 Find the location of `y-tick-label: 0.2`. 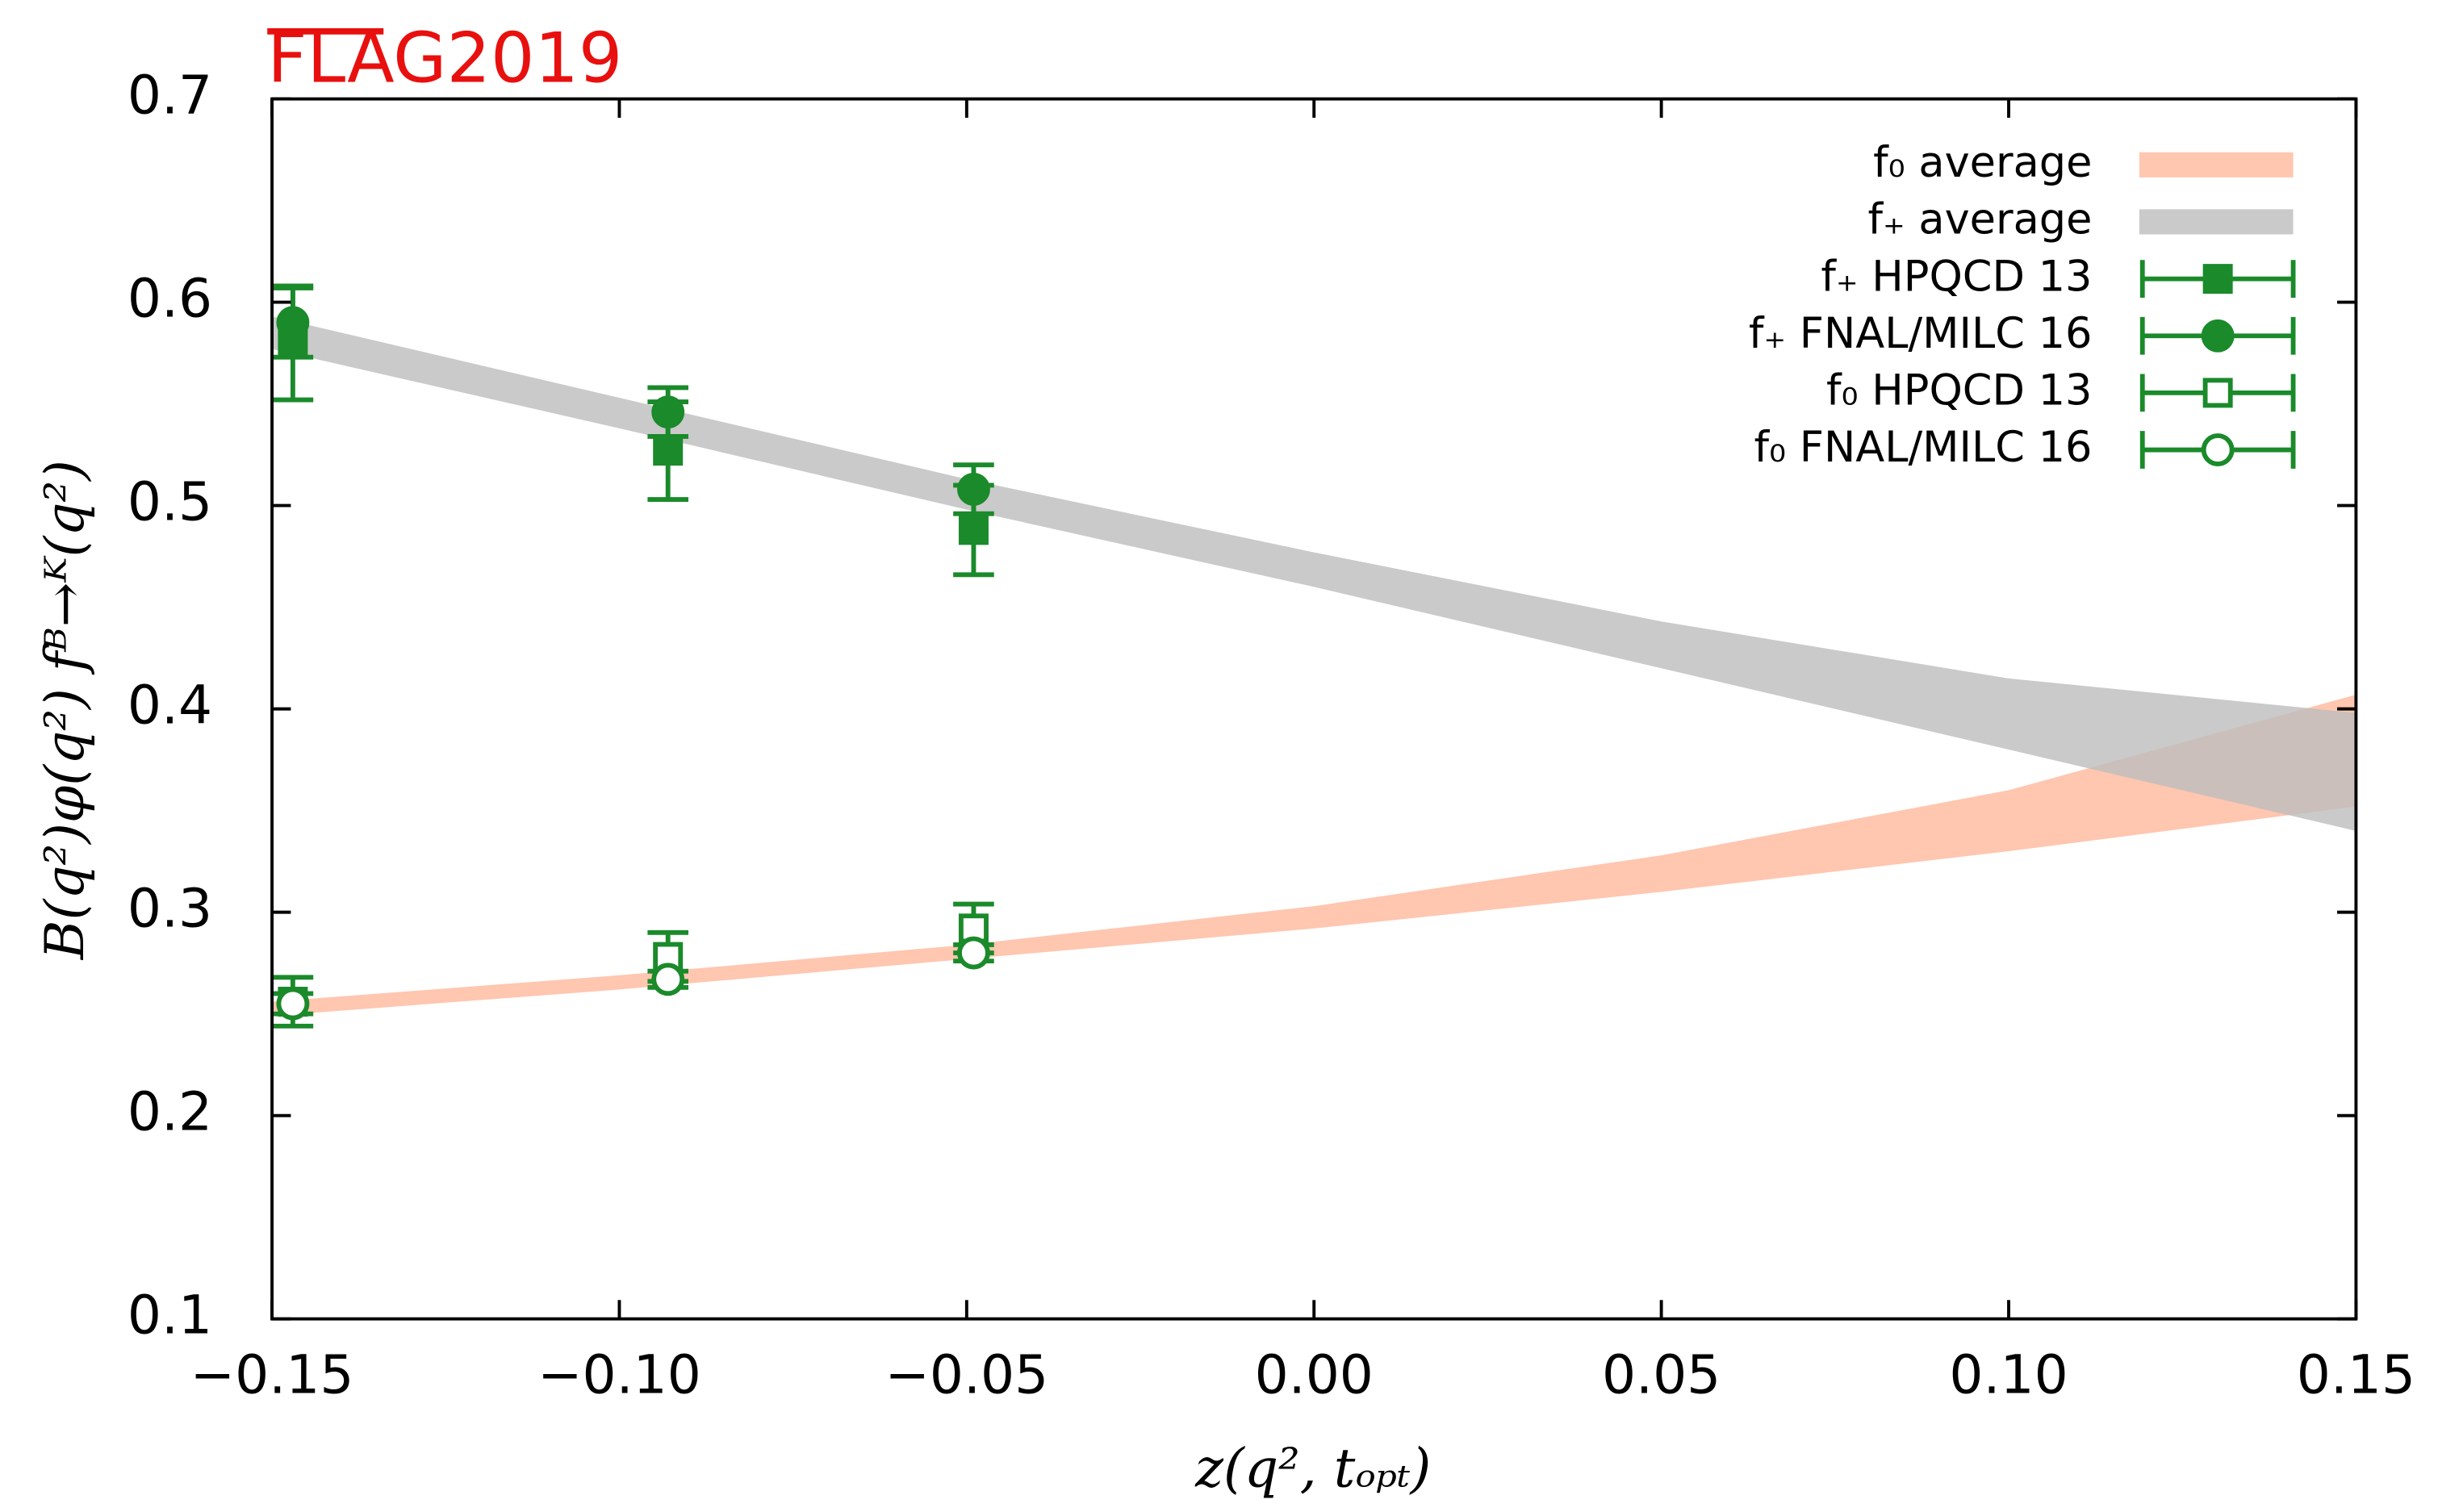

y-tick-label: 0.2 is located at coordinates (170, 1112).